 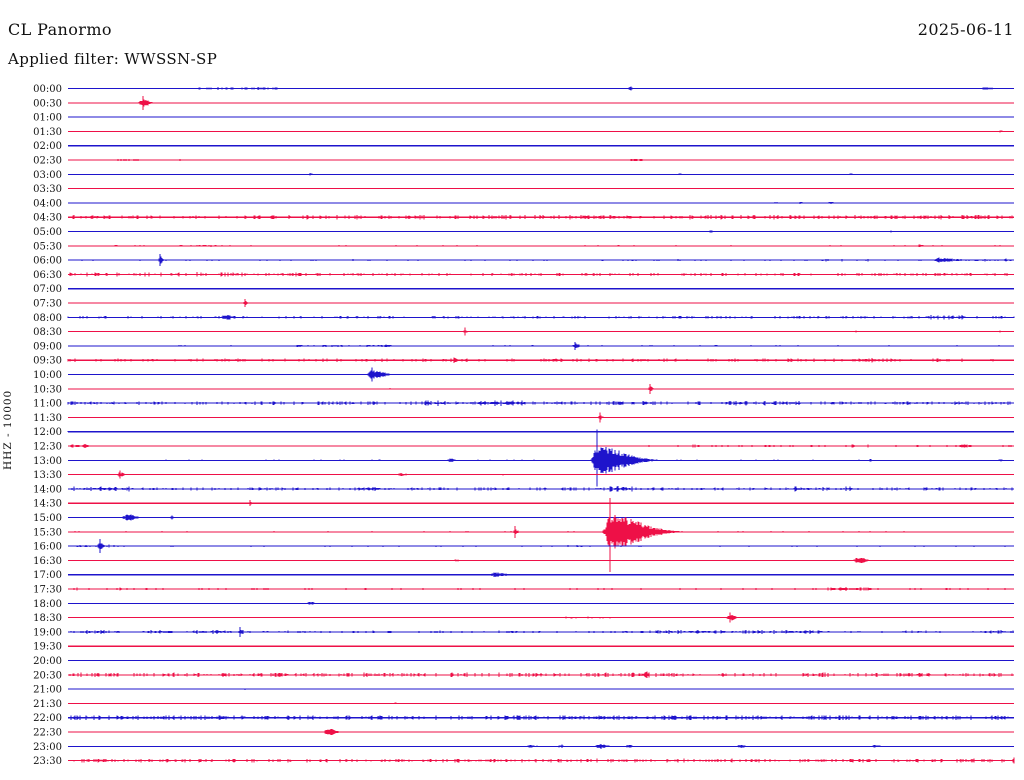 I want to click on trace-row: 13:00, so click(x=523, y=458).